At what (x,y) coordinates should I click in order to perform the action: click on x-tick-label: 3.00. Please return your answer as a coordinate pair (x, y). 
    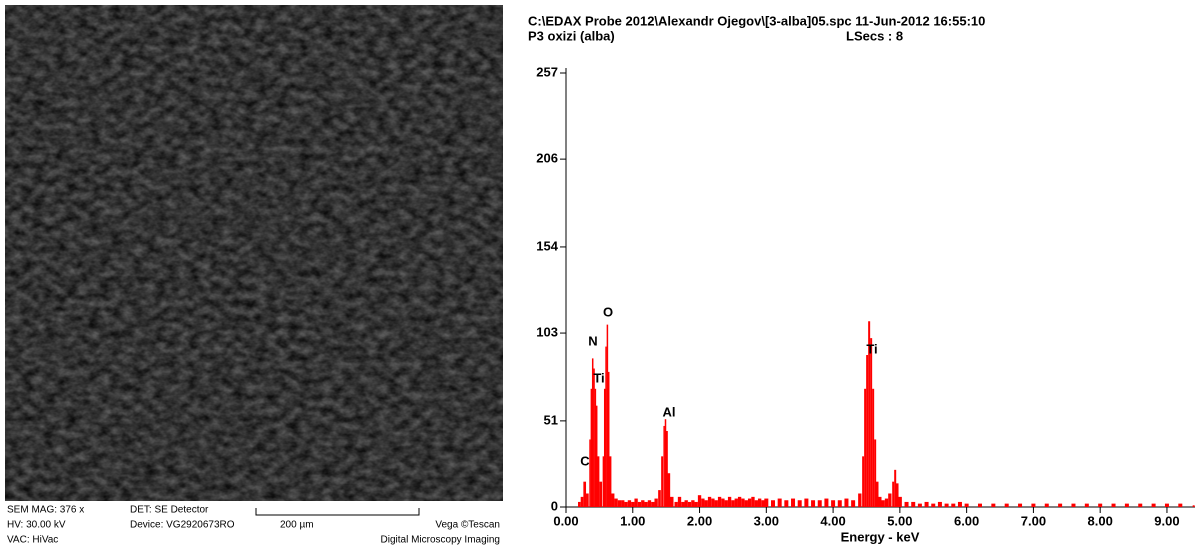
    Looking at the image, I should click on (766, 520).